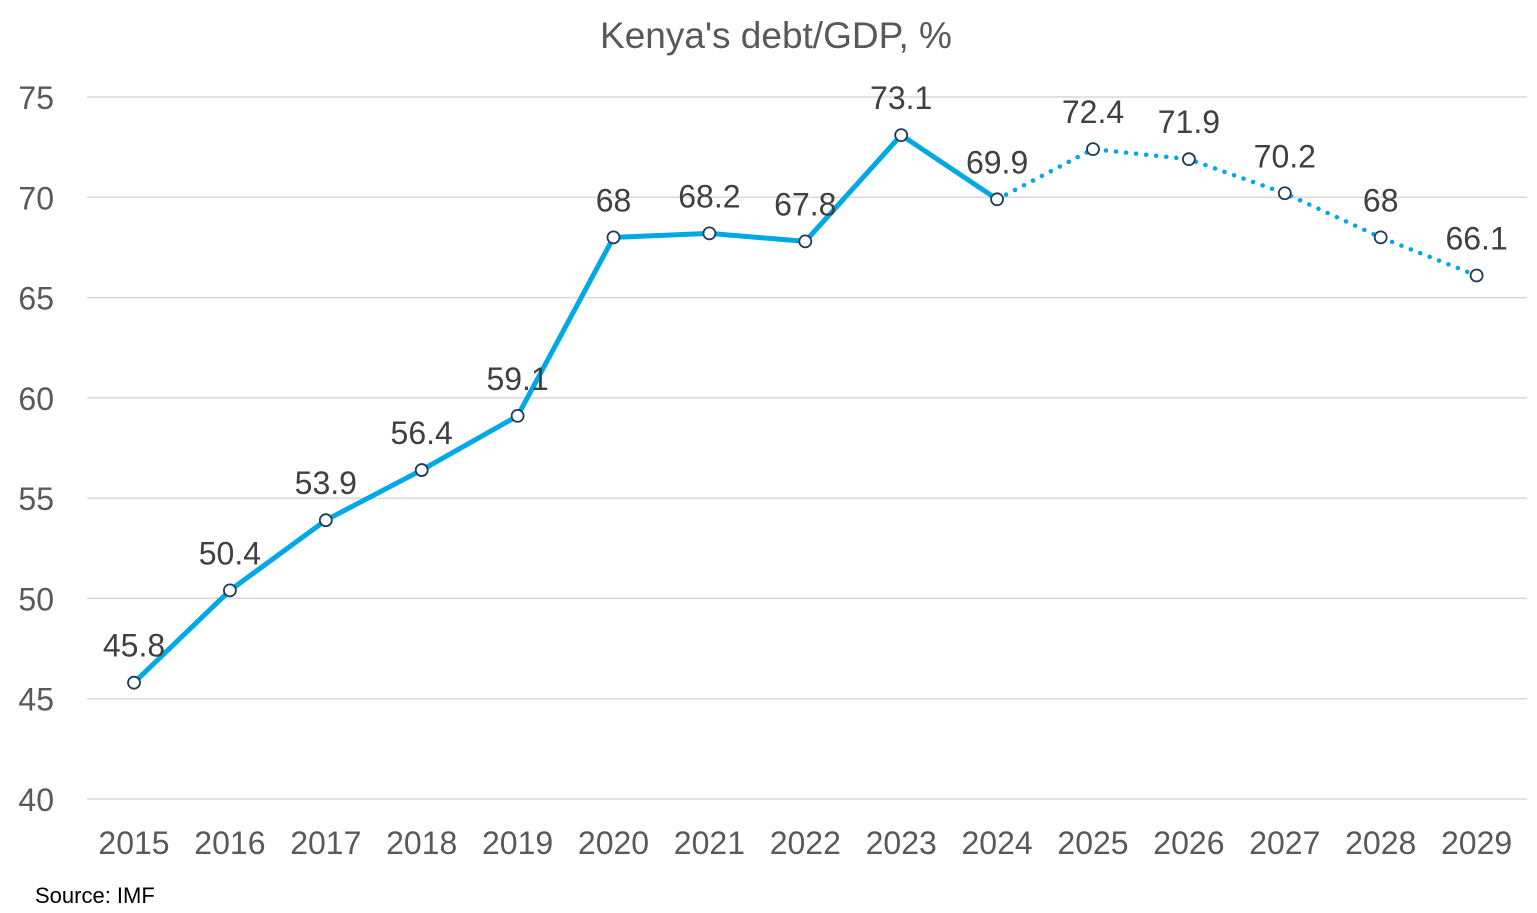  Describe the element at coordinates (1092, 843) in the screenshot. I see `x-tick-label: 2025` at that location.